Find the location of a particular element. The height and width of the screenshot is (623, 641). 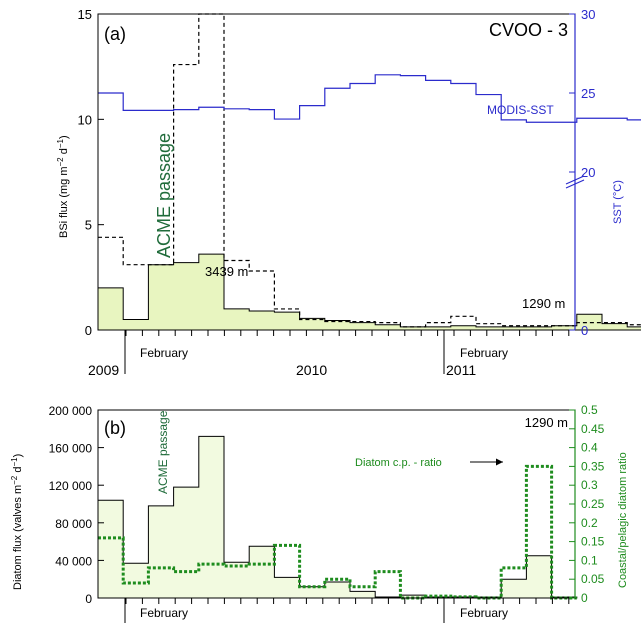

sst-line is located at coordinates (369, 98).